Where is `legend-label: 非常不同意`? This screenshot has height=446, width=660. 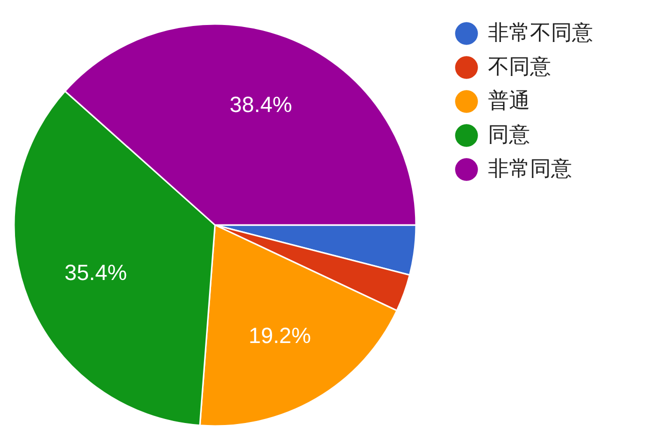
legend-label: 非常不同意 is located at coordinates (540, 32).